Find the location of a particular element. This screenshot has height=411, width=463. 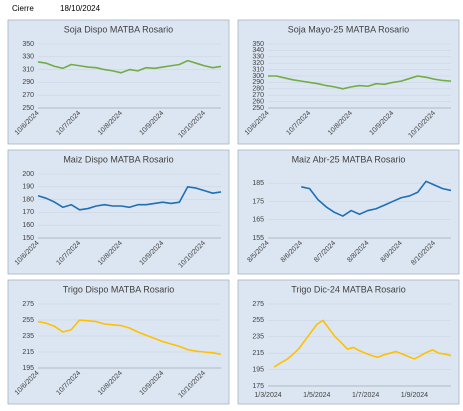

y-tick-label: 180 is located at coordinates (28, 199).